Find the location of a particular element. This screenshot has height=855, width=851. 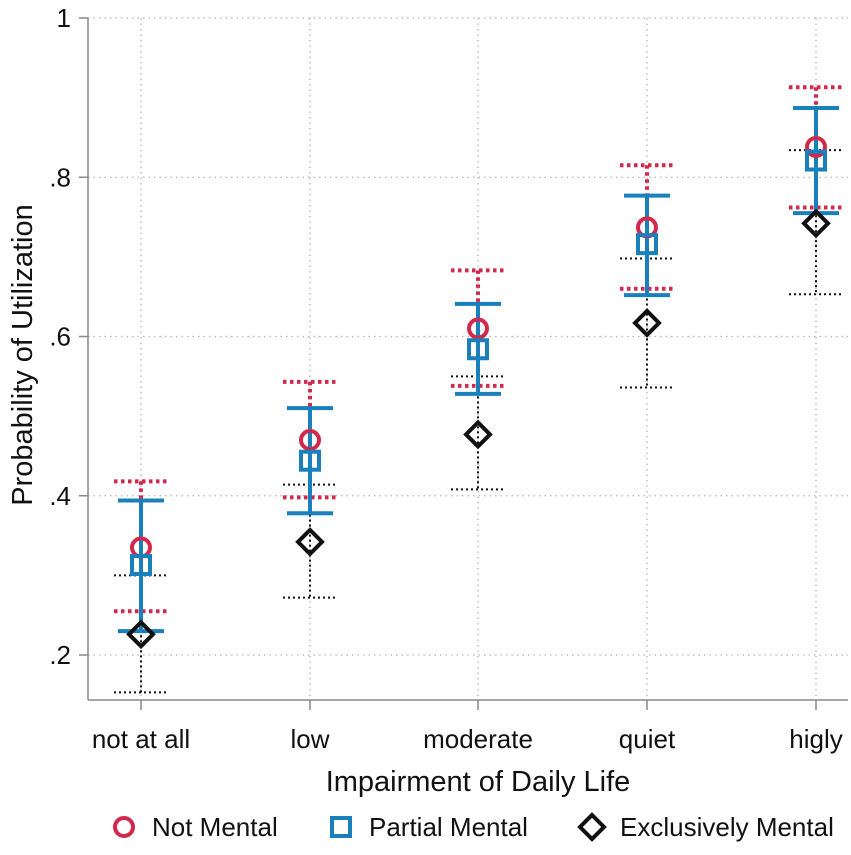

legend-partial-mental-label: Partial Mental is located at coordinates (448, 827).